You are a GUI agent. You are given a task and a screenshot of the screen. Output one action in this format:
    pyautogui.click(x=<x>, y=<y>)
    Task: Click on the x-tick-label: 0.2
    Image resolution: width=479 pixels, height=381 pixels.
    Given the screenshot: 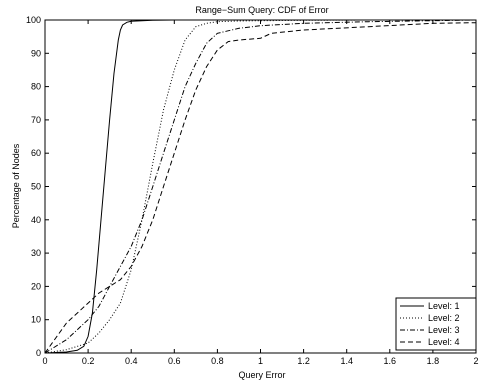 What is the action you would take?
    pyautogui.click(x=88, y=361)
    